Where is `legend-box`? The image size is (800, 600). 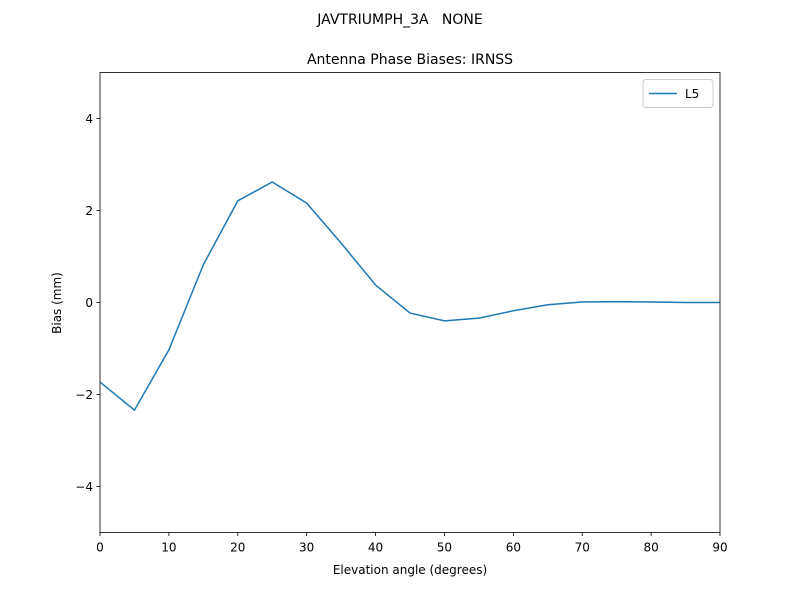 legend-box is located at coordinates (678, 93).